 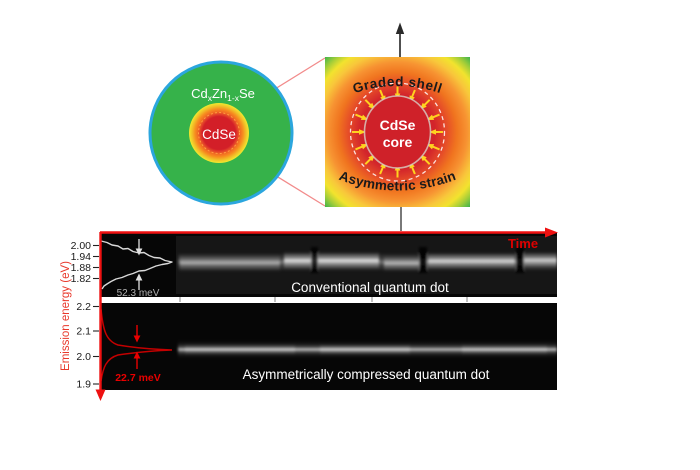 I want to click on zoom-inset-diagram: Graded shell Asymmetric strain CdSe core, so click(x=397, y=132).